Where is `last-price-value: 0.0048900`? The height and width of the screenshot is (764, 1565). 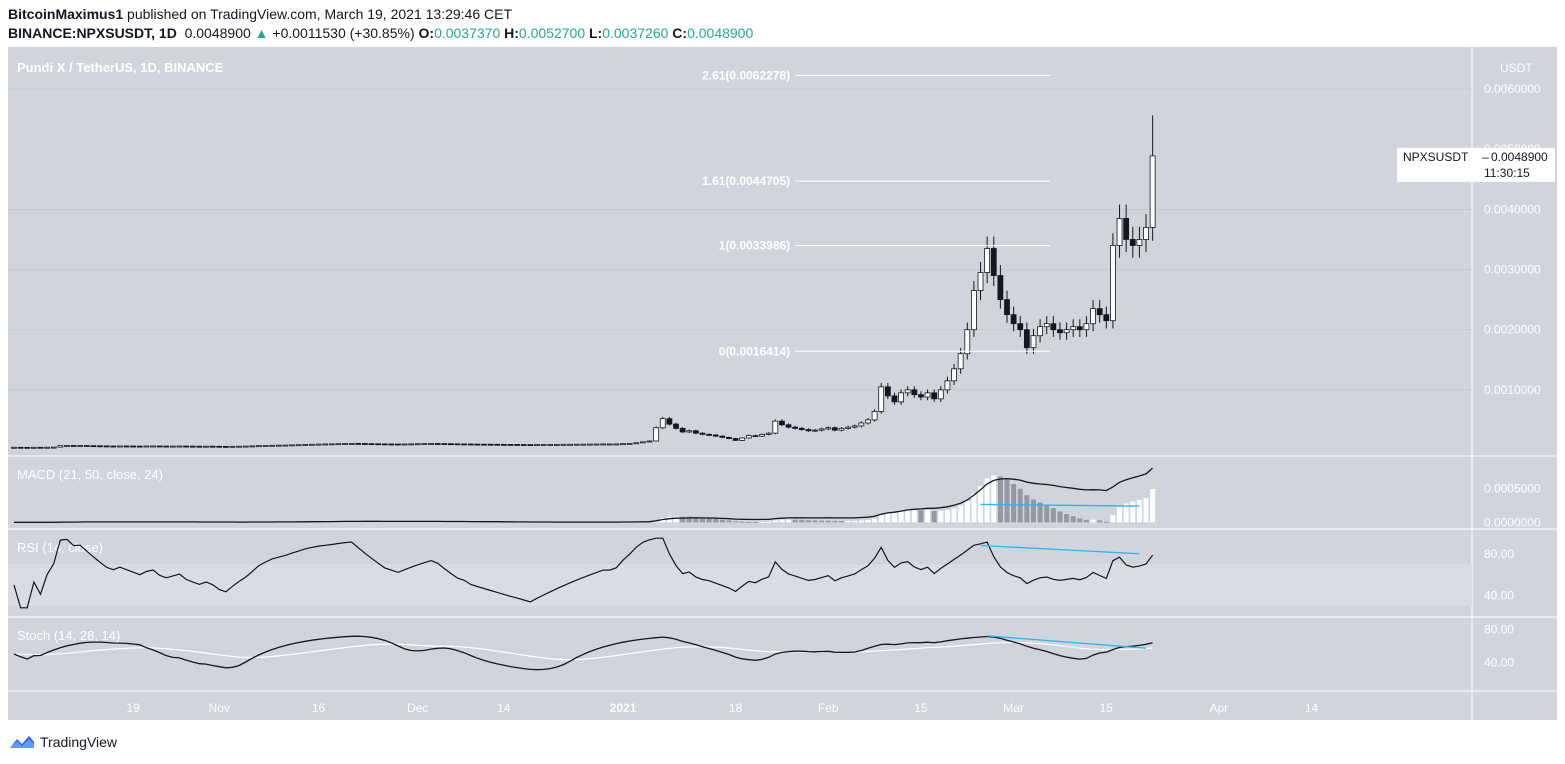
last-price-value: 0.0048900 is located at coordinates (1519, 157).